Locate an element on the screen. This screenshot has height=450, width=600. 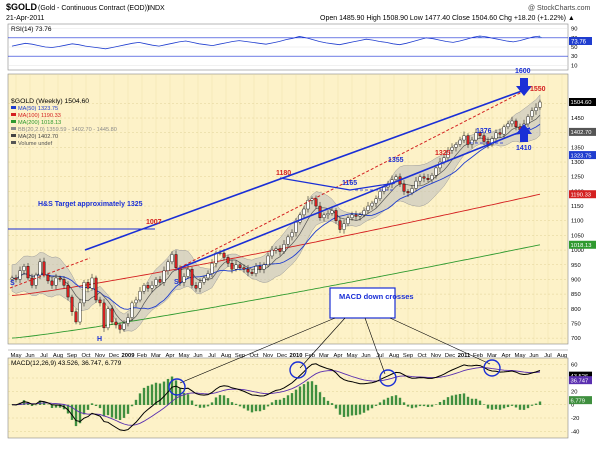
price-tick-label: 1000 is located at coordinates (577, 251).